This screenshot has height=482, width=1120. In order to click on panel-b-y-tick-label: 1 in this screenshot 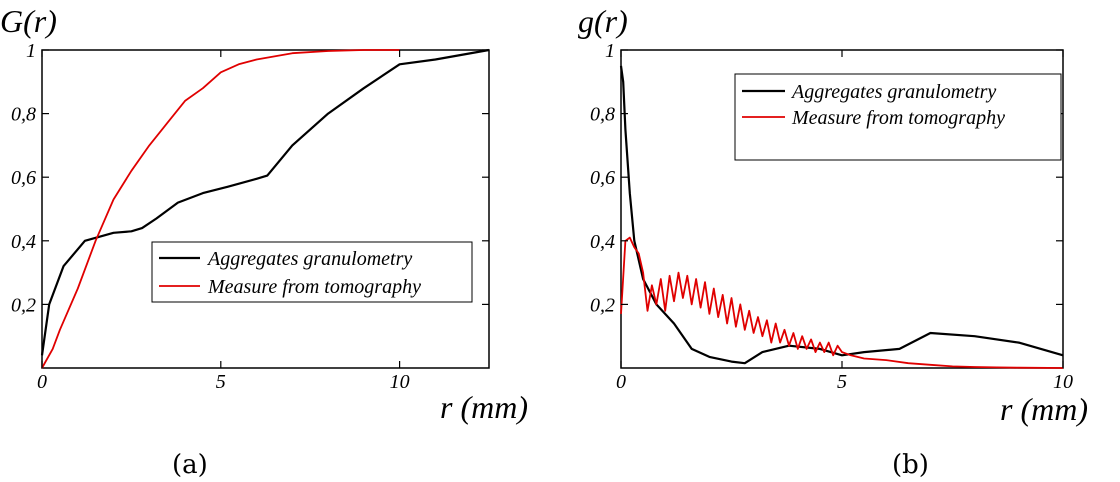, I will do `click(610, 51)`.